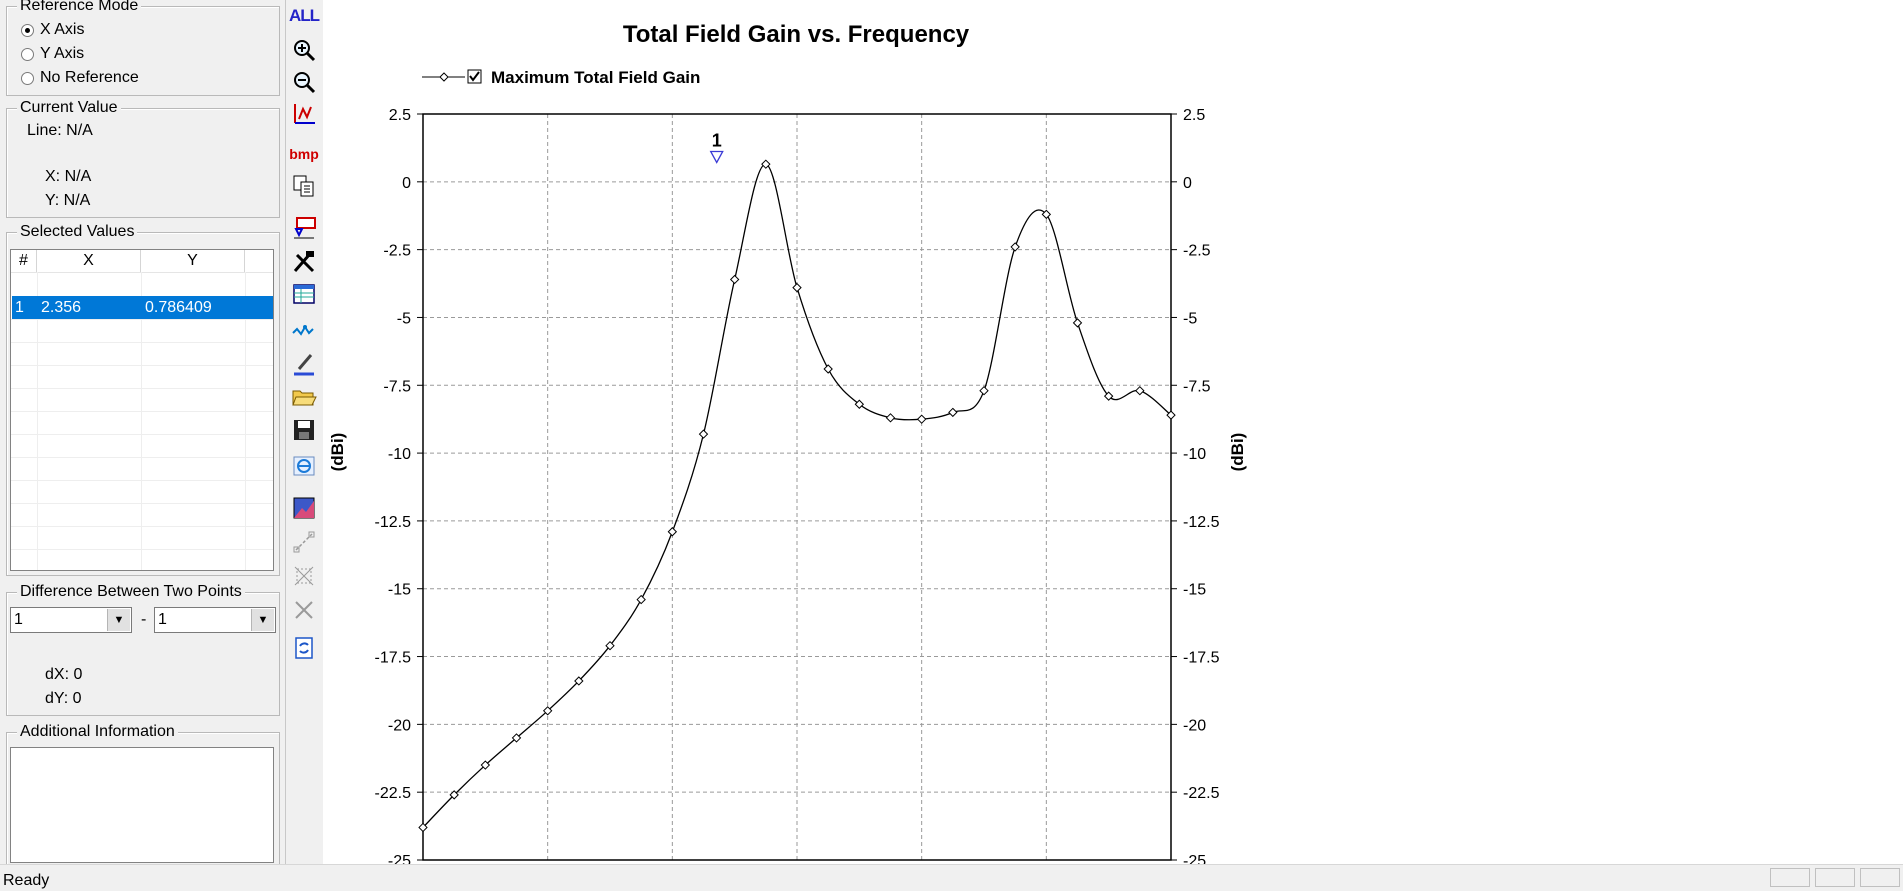 Image resolution: width=1903 pixels, height=891 pixels. Describe the element at coordinates (304, 542) in the screenshot. I see `link-button` at that location.